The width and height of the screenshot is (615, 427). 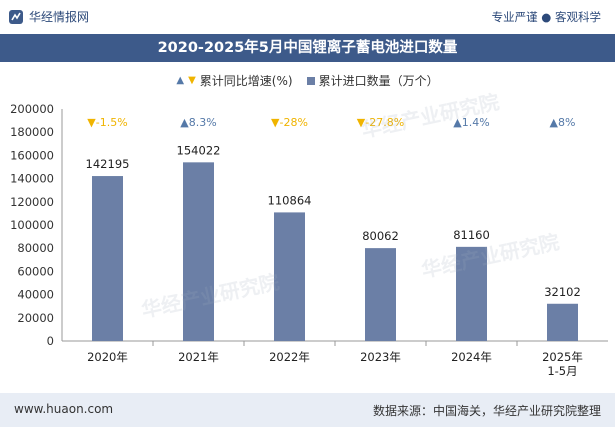 What do you see at coordinates (35, 248) in the screenshot?
I see `y-tick-label: 80000` at bounding box center [35, 248].